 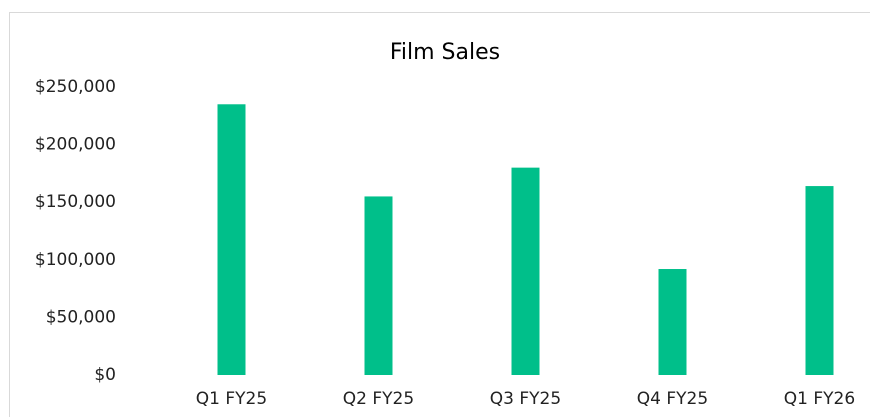 I want to click on y-tick-label: $0, so click(x=105, y=375).